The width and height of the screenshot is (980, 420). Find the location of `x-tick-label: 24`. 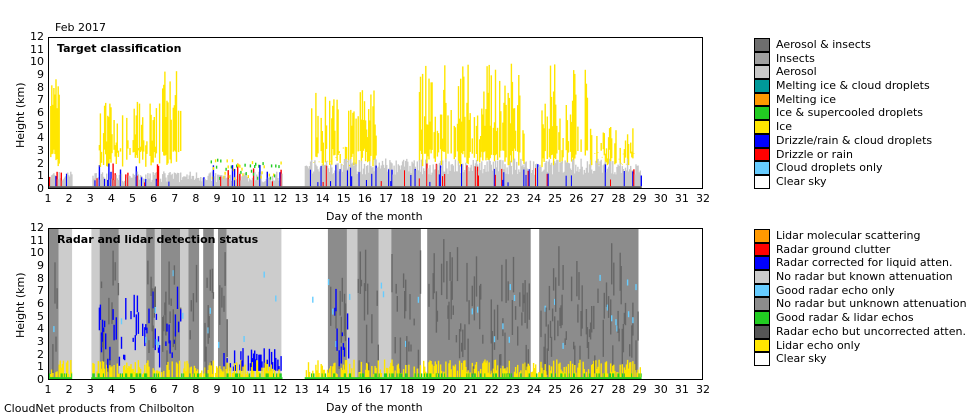

x-tick-label: 24 is located at coordinates (533, 198).